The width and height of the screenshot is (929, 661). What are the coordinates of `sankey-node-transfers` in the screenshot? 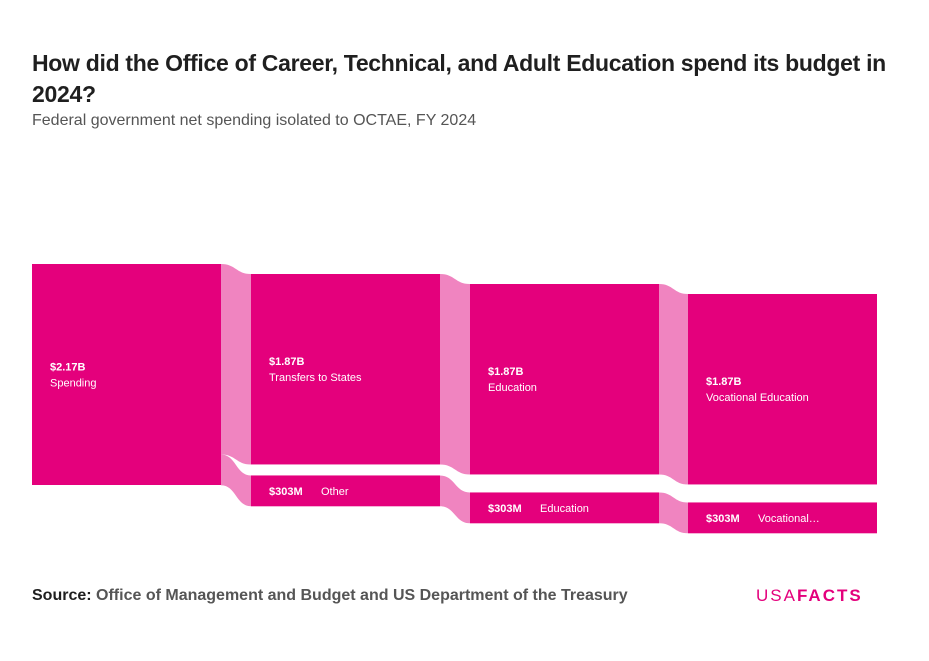 It's located at (345, 369).